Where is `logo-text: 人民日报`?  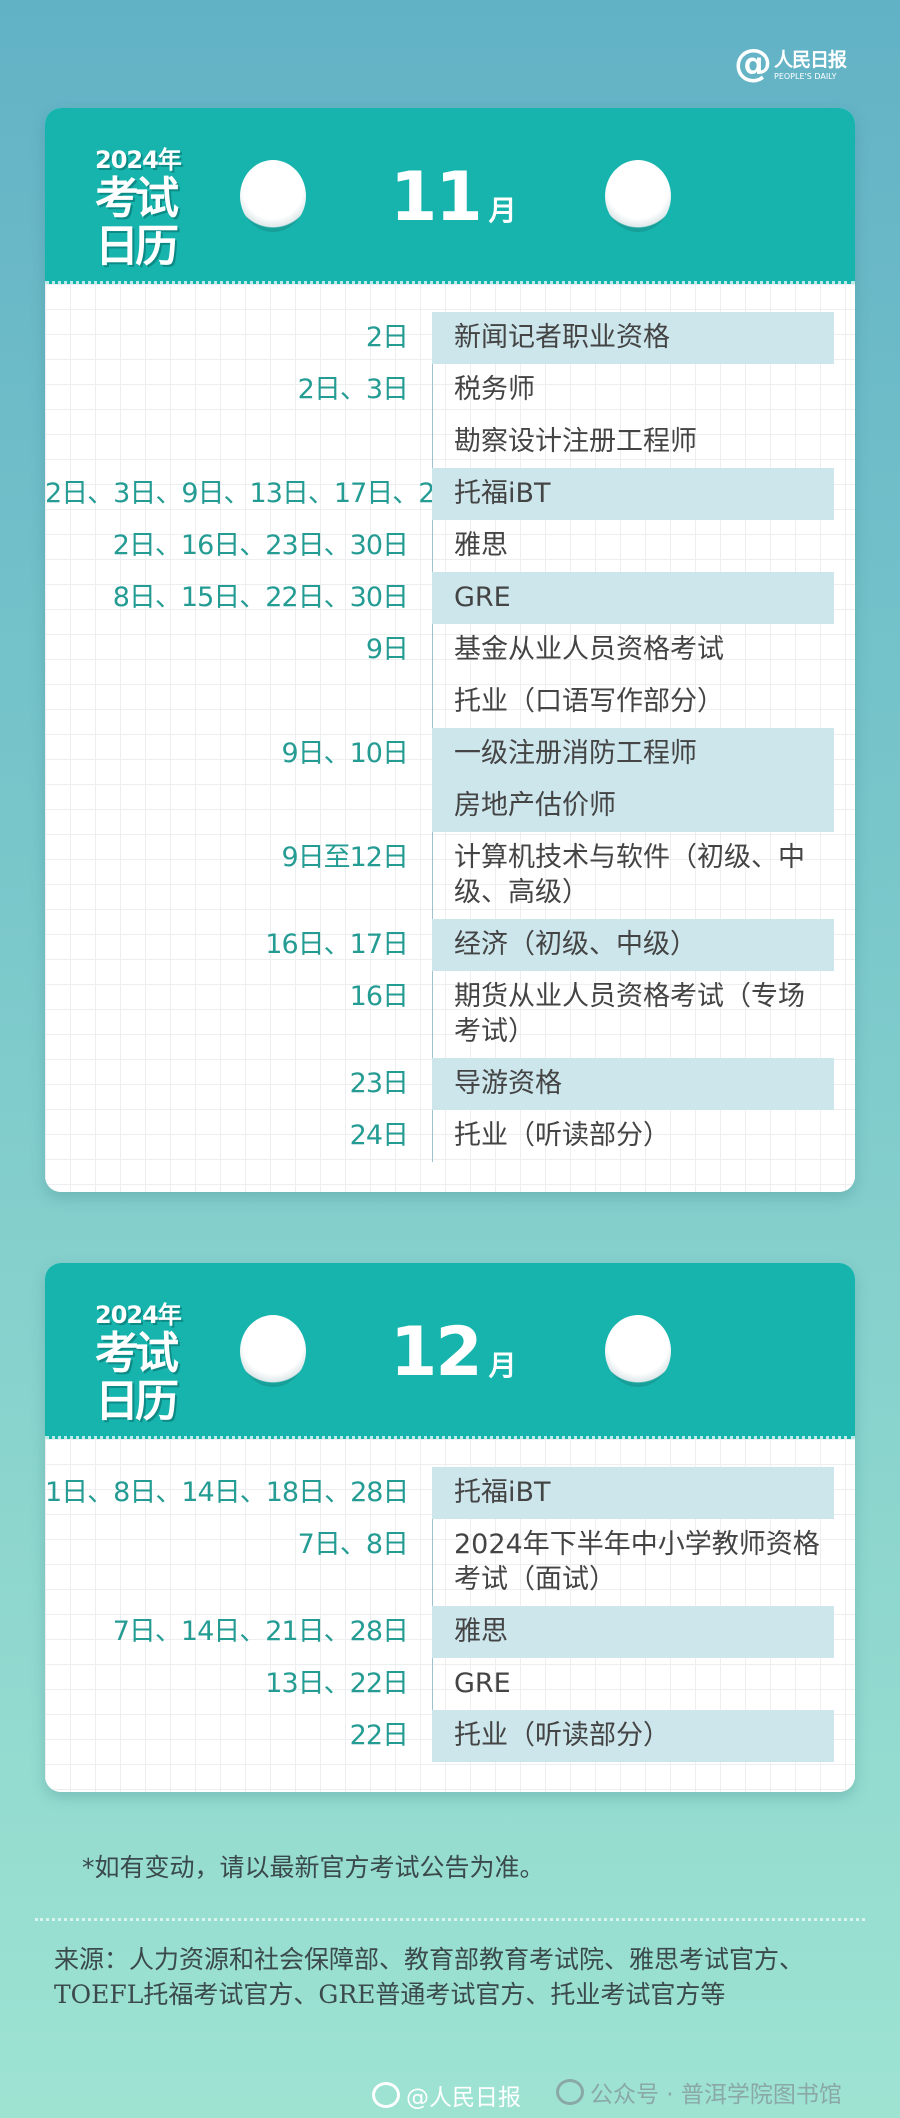 logo-text: 人民日报 is located at coordinates (810, 60).